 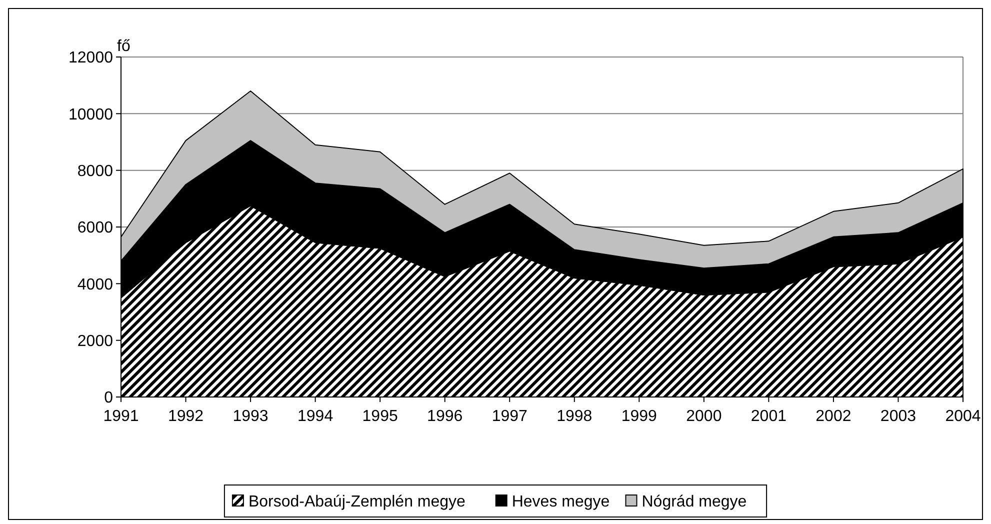 I want to click on x-tick-label: 2002, so click(x=834, y=416).